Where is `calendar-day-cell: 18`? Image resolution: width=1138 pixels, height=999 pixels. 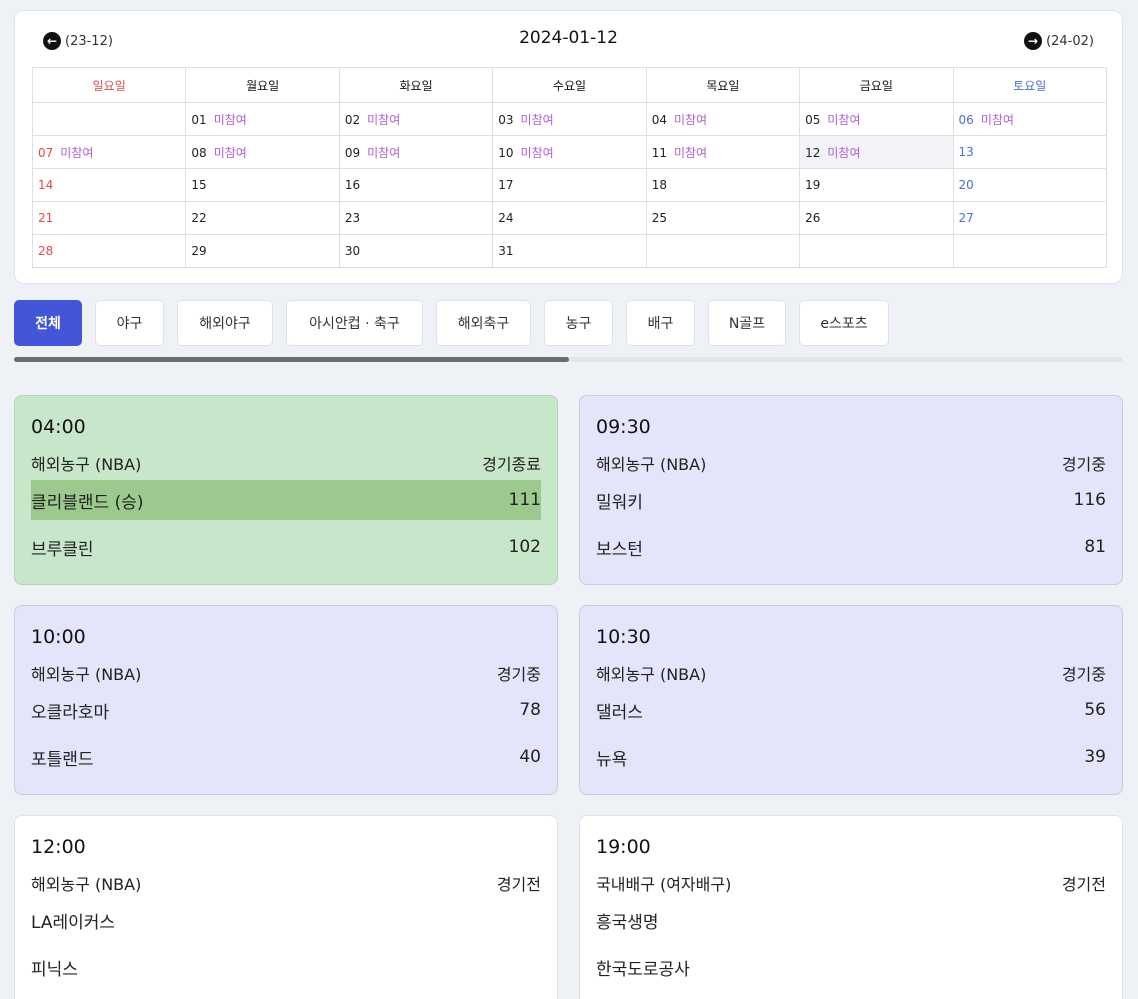 calendar-day-cell: 18 is located at coordinates (723, 185).